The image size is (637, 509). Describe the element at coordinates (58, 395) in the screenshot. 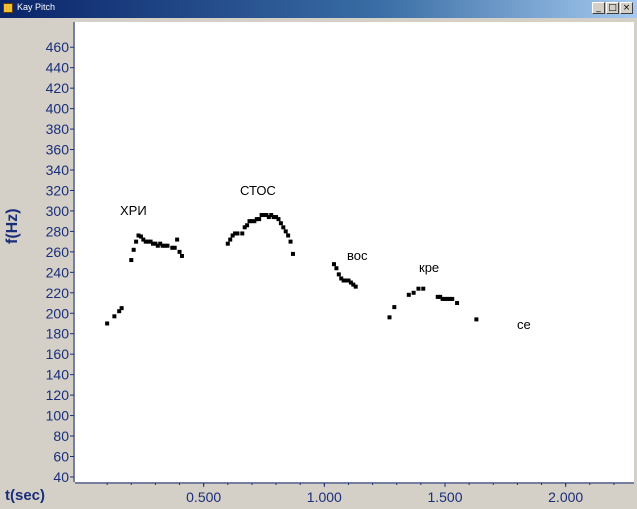

I see `y-tick-label: 120` at that location.